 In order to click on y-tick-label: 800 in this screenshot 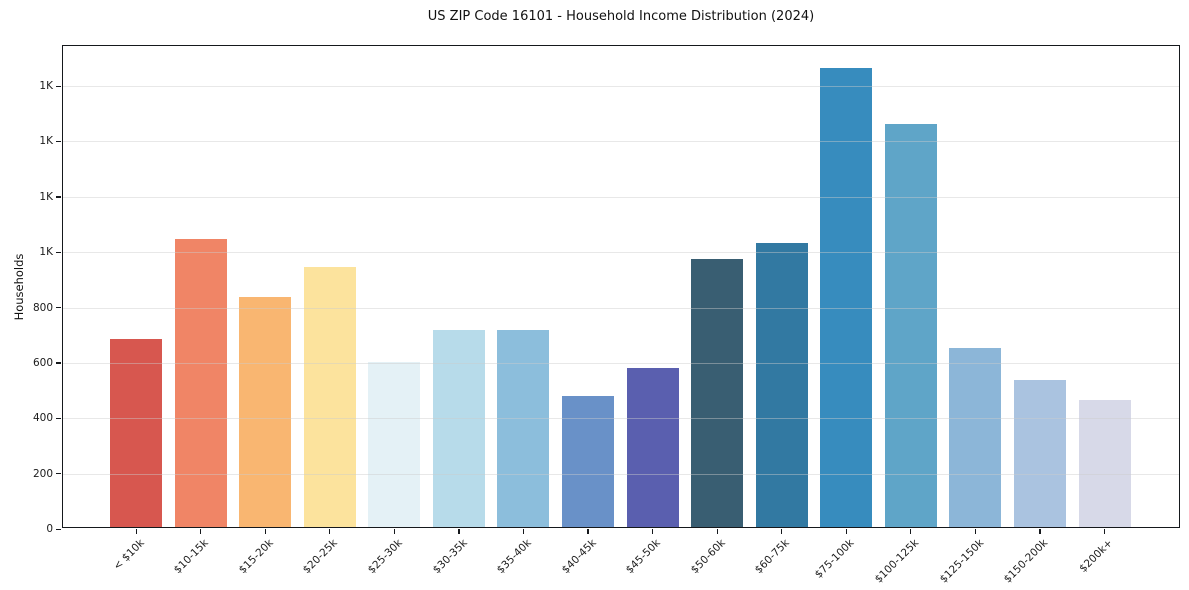, I will do `click(42, 307)`.